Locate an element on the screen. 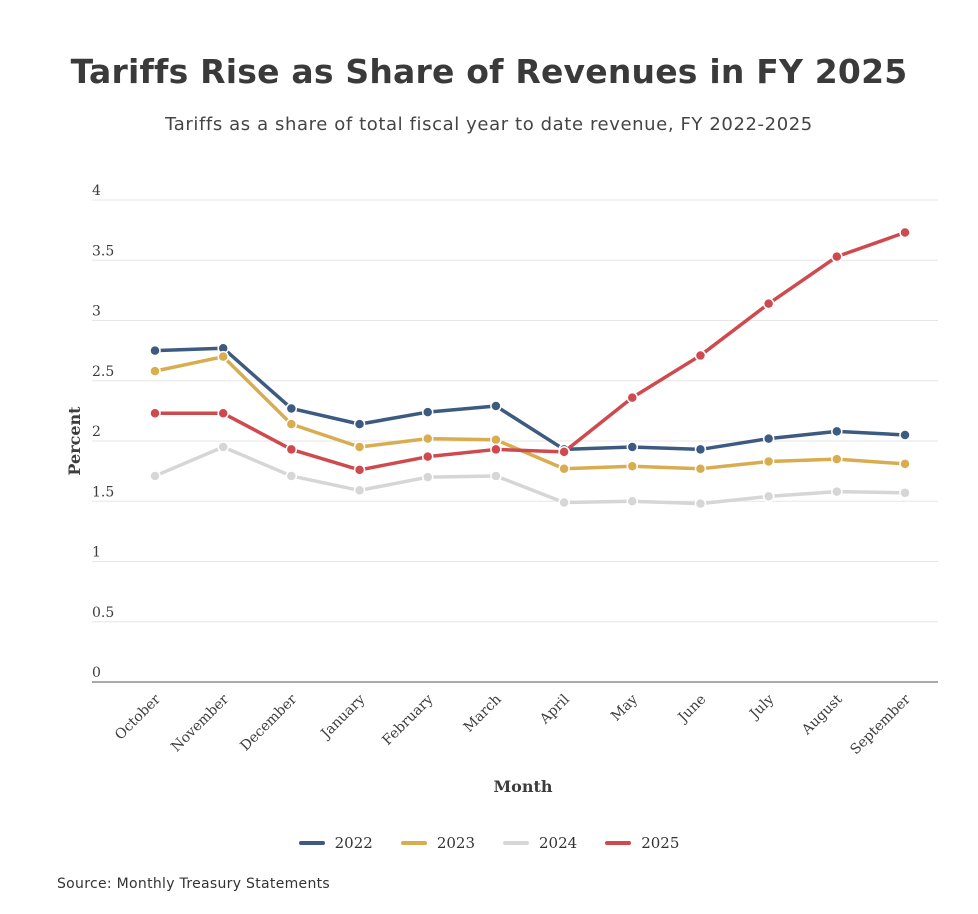 The height and width of the screenshot is (914, 978). legend-item-2024: 2024 is located at coordinates (540, 843).